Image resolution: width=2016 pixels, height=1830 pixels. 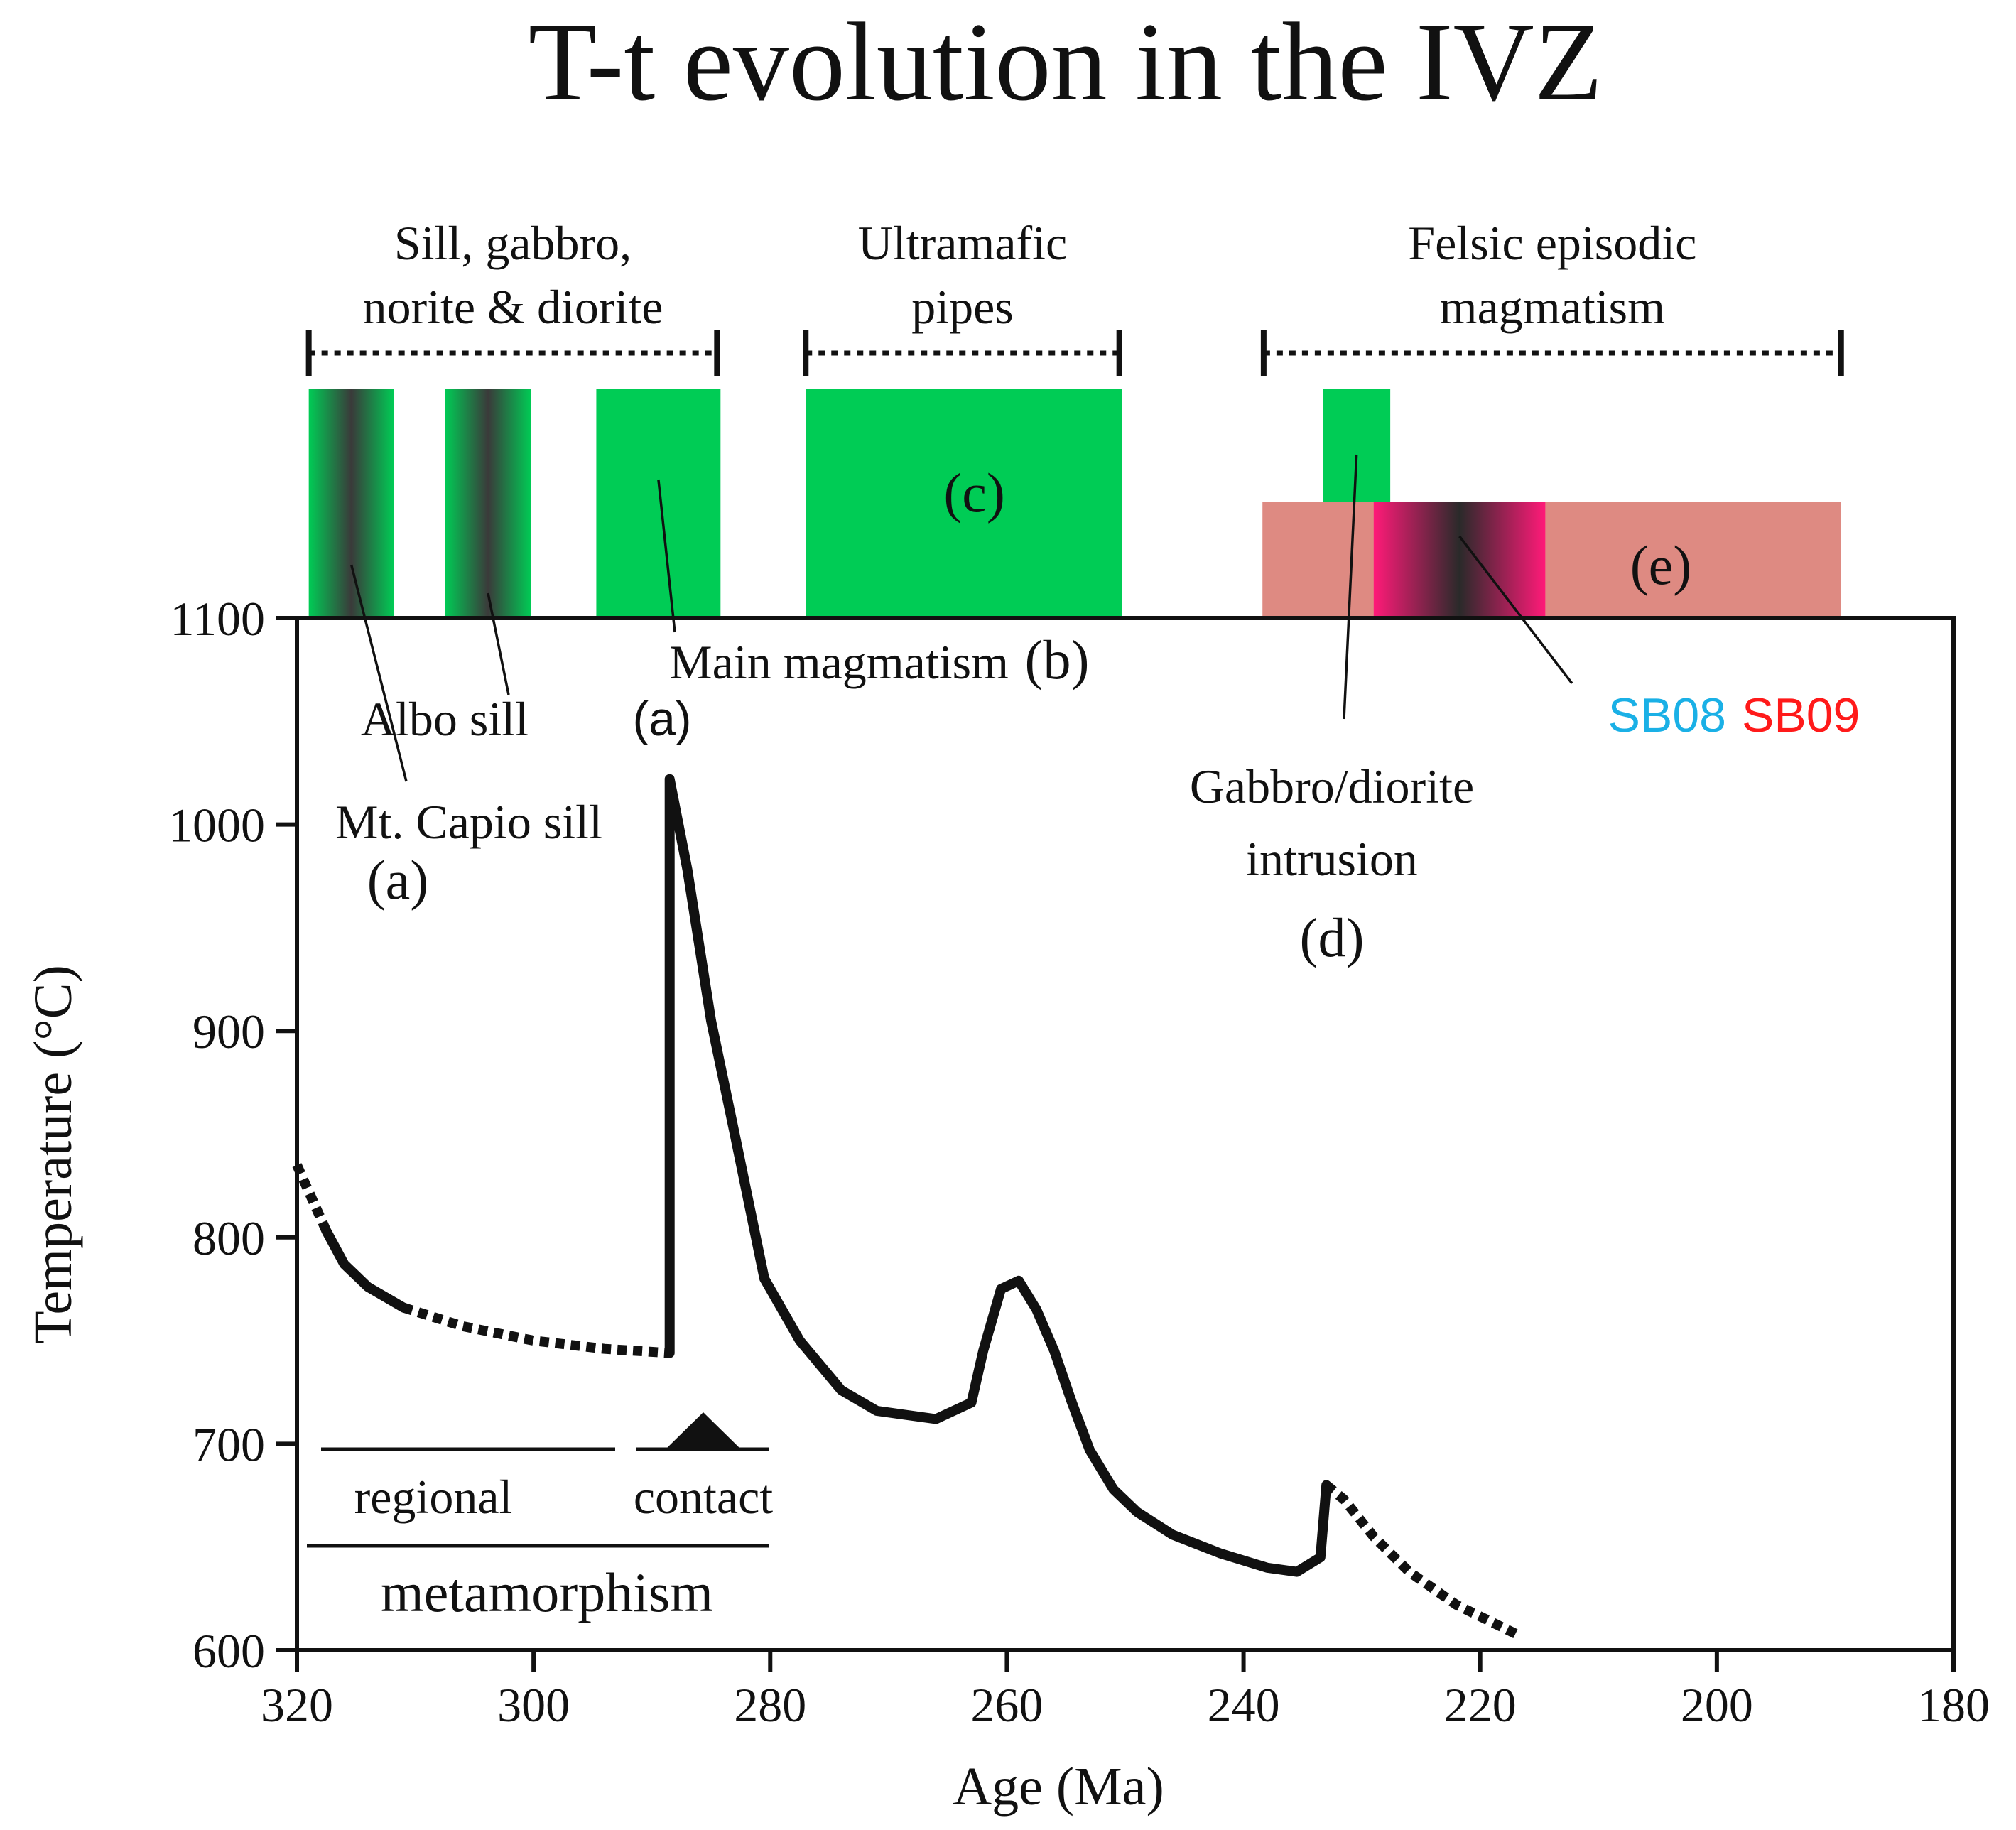 I want to click on gabbro-label-line: Gabbro/diorite, so click(x=1332, y=786).